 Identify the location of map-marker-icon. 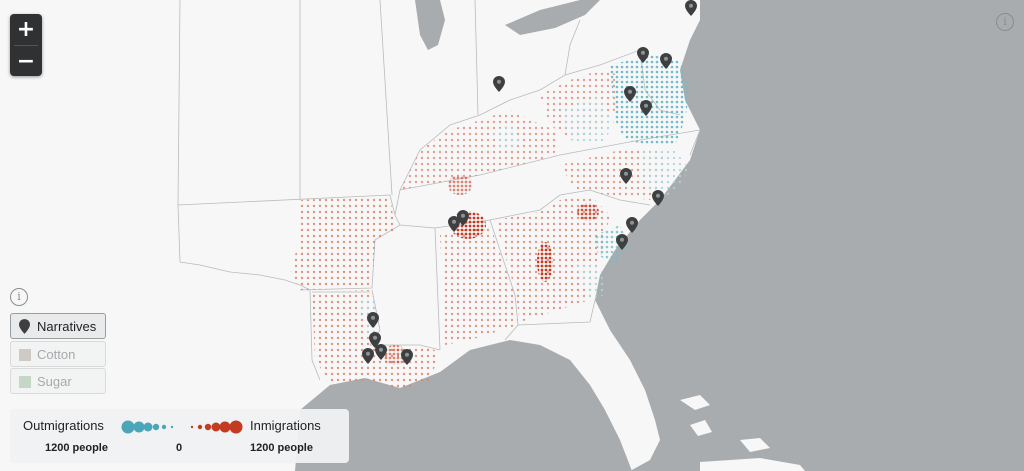
(24, 326).